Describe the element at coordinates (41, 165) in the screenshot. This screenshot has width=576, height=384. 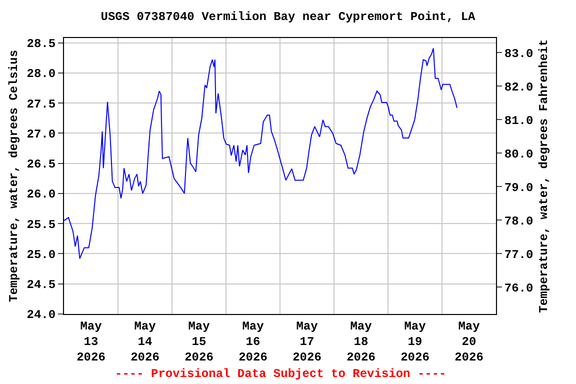
I see `y-tick-label: 26.5` at that location.